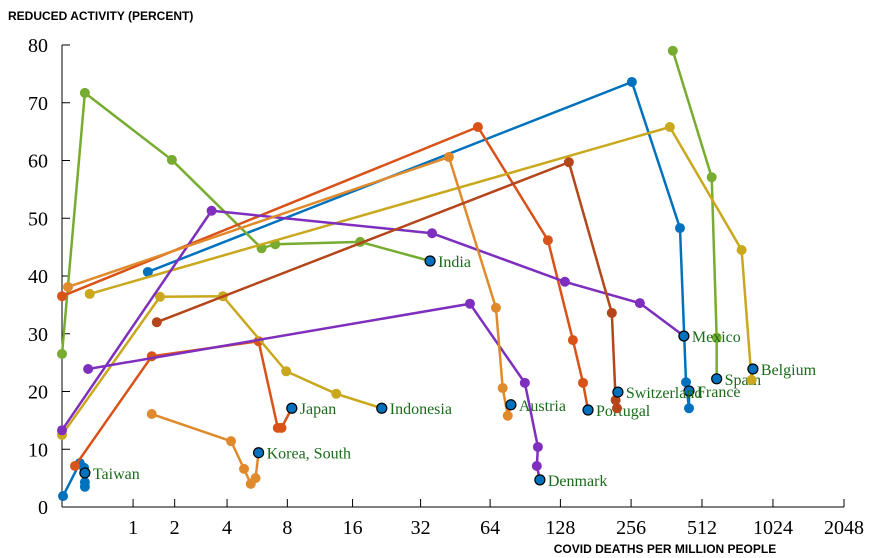  I want to click on y-tick-label: 30, so click(38, 335).